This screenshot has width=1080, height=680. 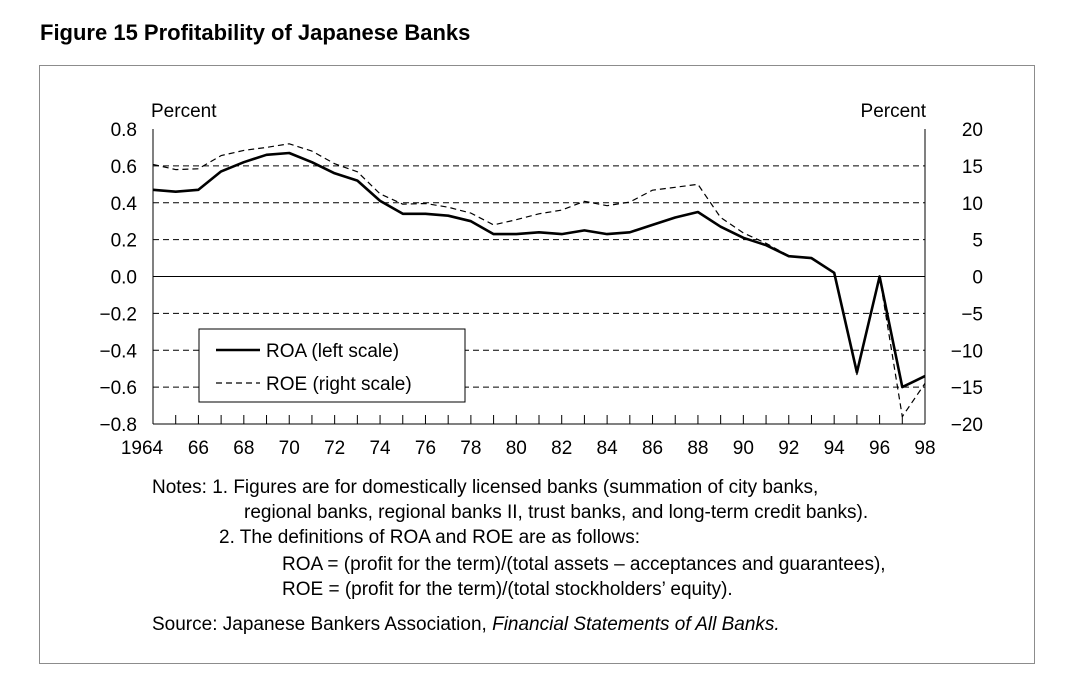 What do you see at coordinates (124, 204) in the screenshot?
I see `y-left-tick-label: 0.4` at bounding box center [124, 204].